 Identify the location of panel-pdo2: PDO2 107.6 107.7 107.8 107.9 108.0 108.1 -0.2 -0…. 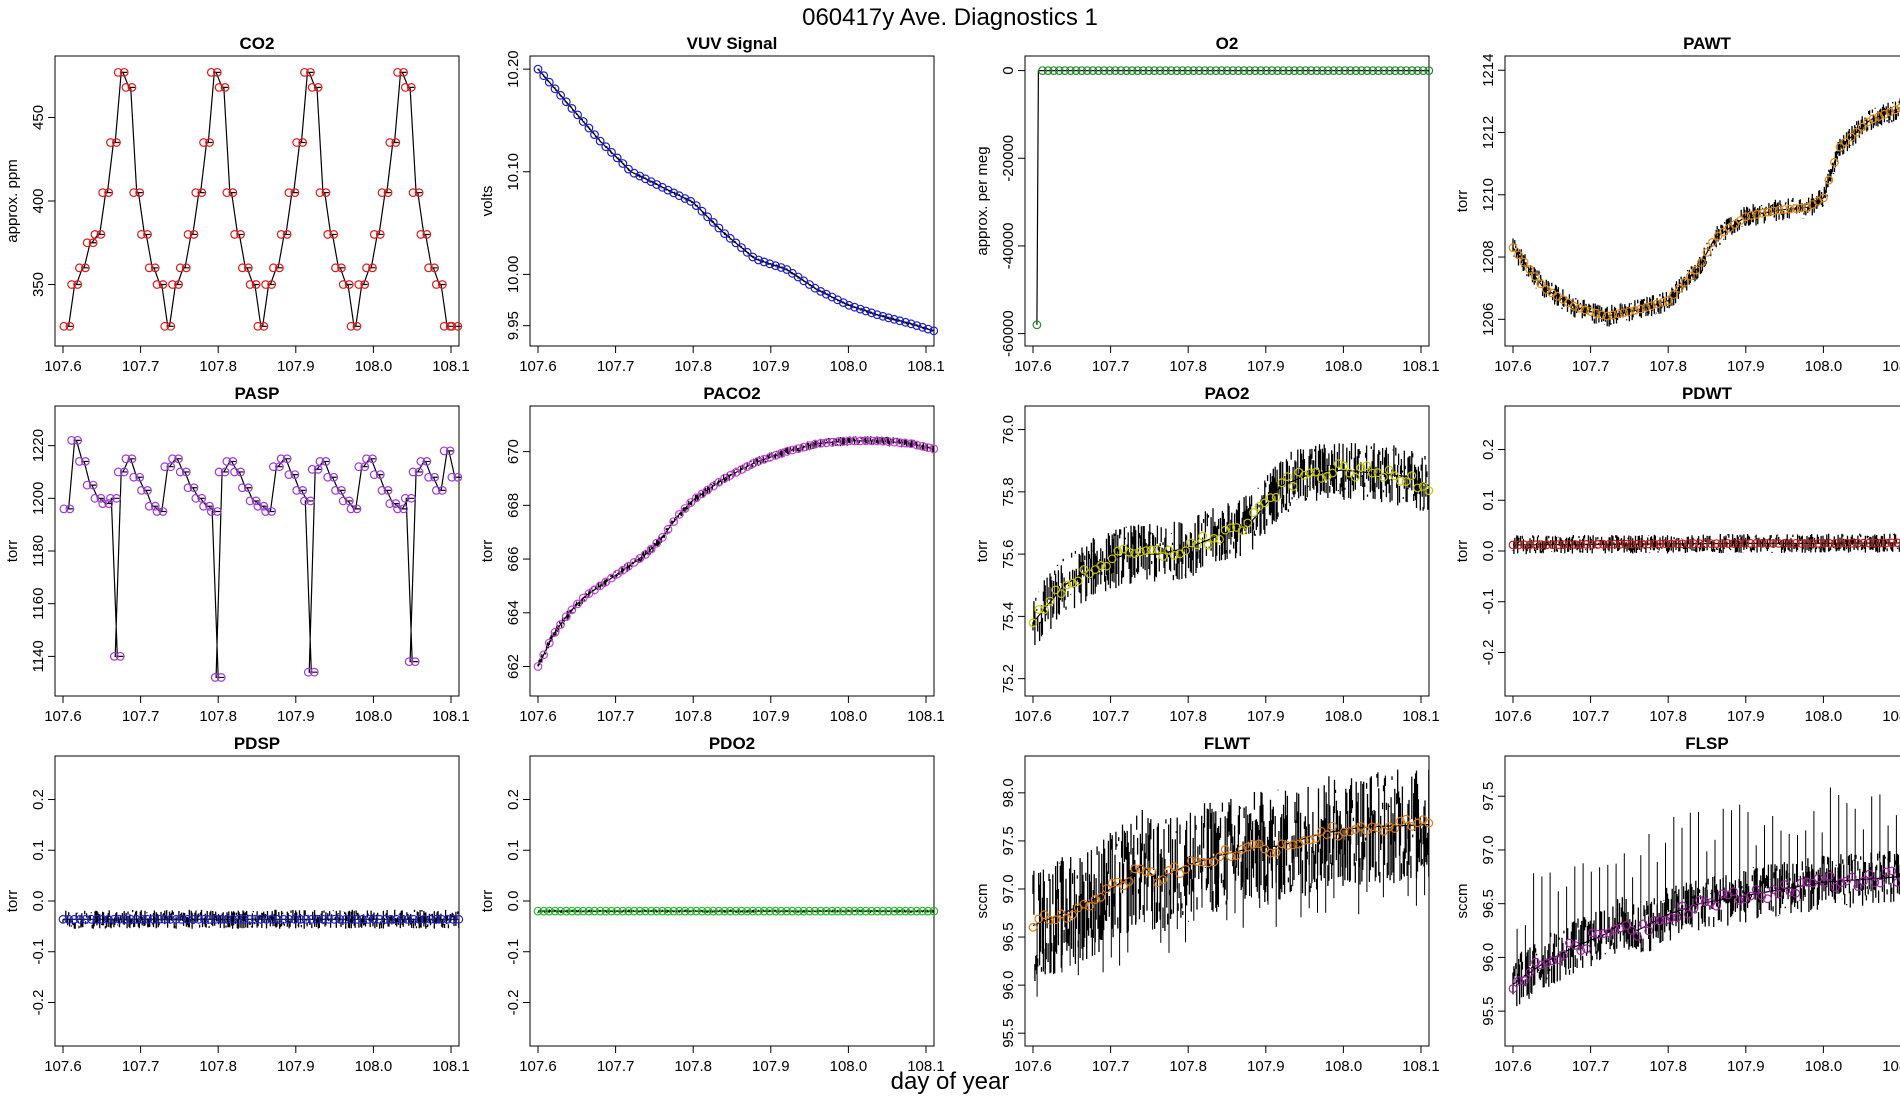
(712, 904).